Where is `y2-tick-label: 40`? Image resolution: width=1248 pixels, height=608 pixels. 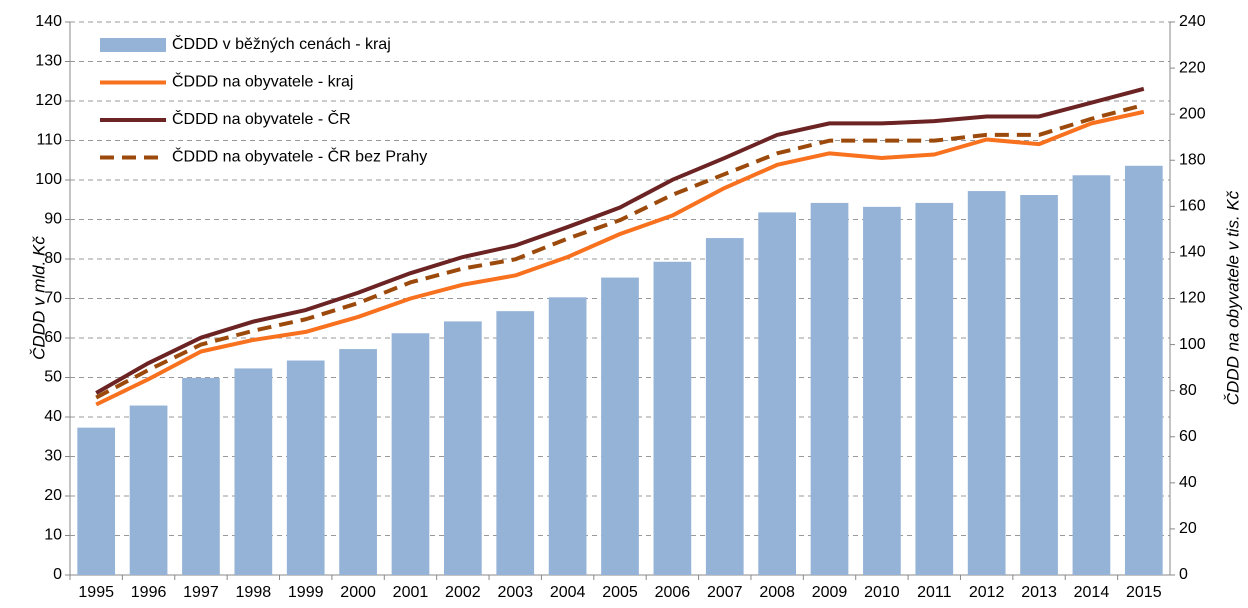
y2-tick-label: 40 is located at coordinates (1188, 482).